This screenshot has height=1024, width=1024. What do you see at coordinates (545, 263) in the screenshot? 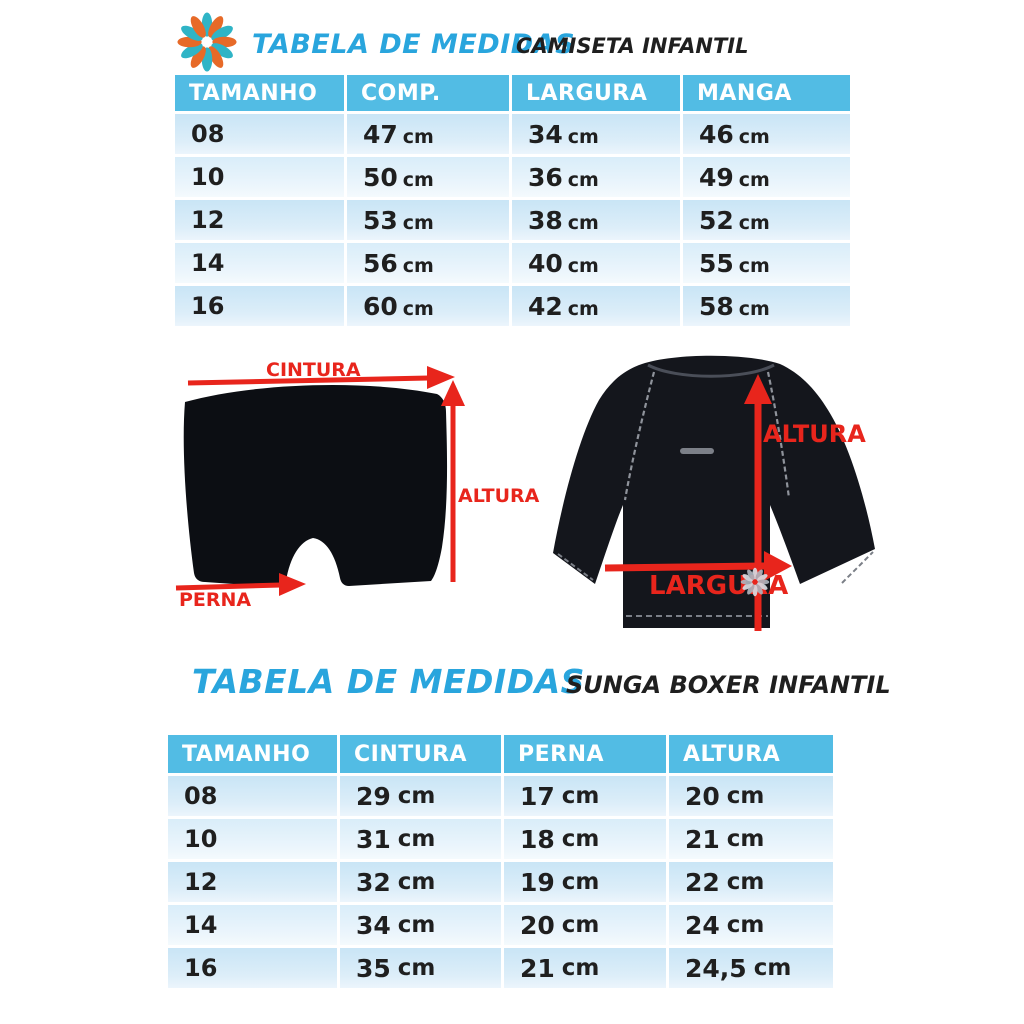
I see `largura-value: 40` at bounding box center [545, 263].